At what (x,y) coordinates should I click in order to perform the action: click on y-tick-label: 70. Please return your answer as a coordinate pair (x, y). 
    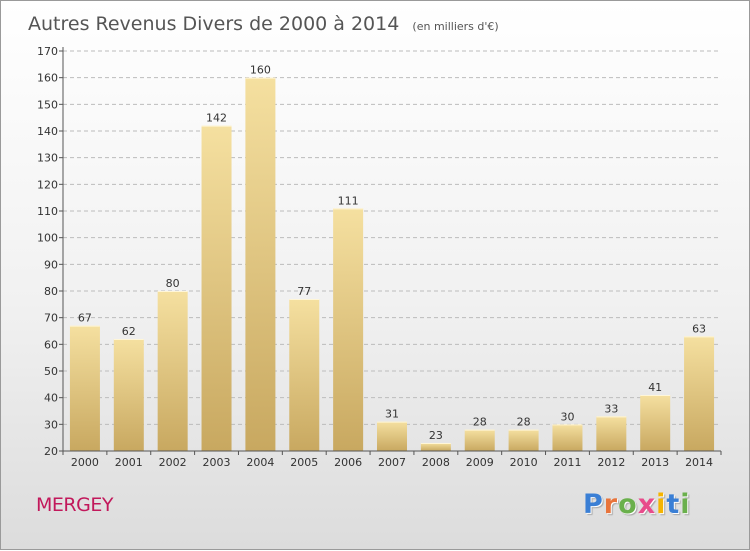
    Looking at the image, I should click on (51, 318).